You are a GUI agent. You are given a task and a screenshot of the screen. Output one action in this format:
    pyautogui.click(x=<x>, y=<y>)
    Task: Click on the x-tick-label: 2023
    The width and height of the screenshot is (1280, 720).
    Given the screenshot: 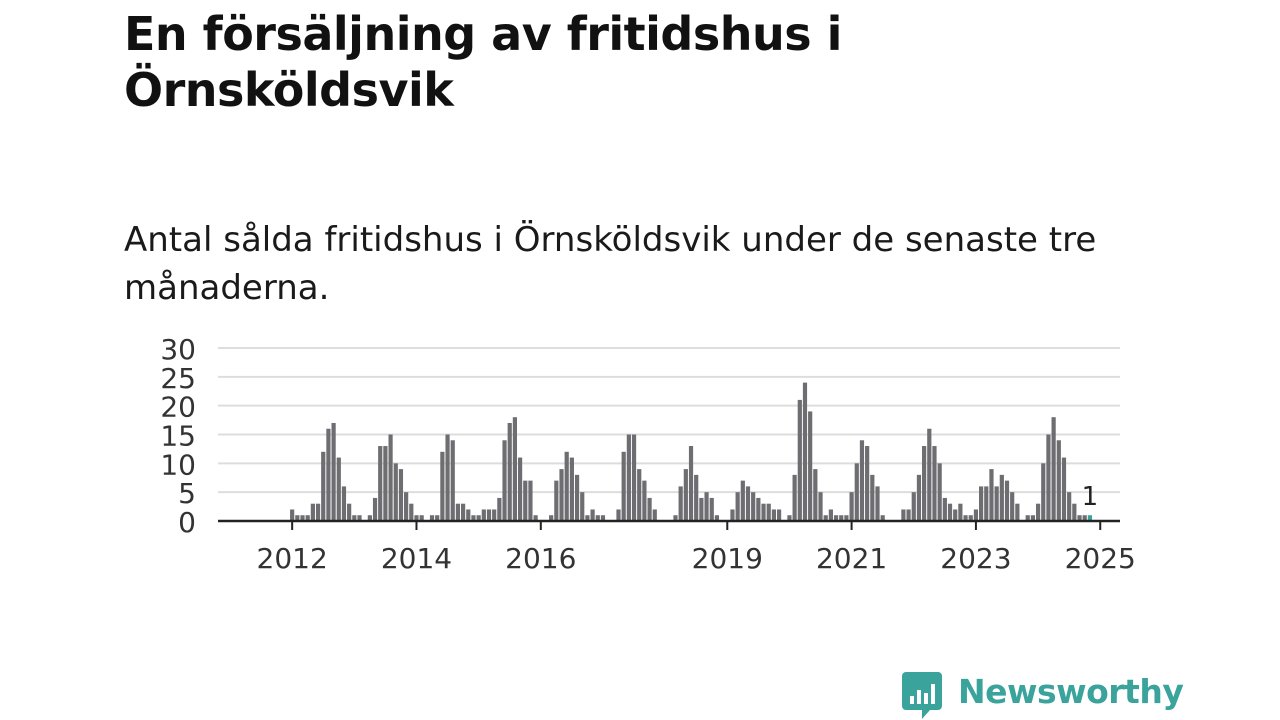 What is the action you would take?
    pyautogui.click(x=975, y=558)
    